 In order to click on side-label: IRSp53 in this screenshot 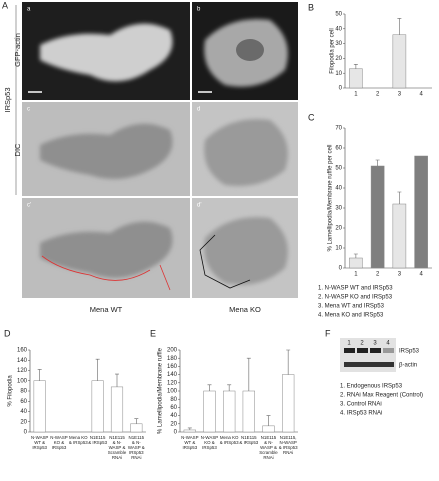, I will do `click(7, 99)`.